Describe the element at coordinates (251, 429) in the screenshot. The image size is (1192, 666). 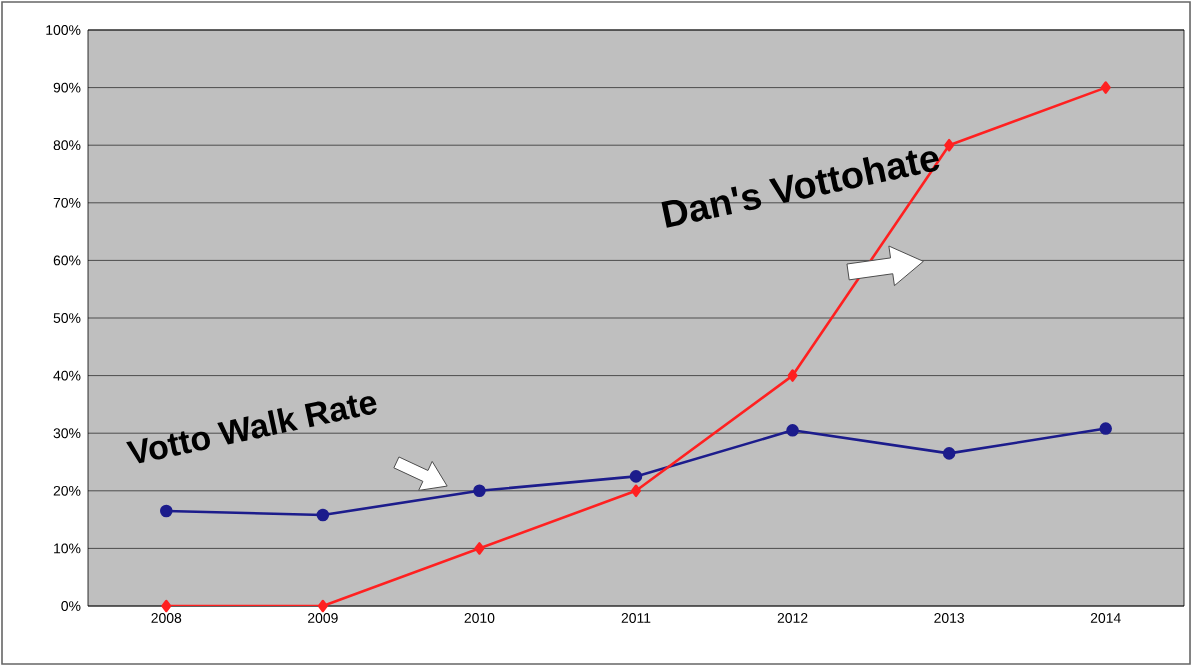
I see `text: Votto Walk Rate` at that location.